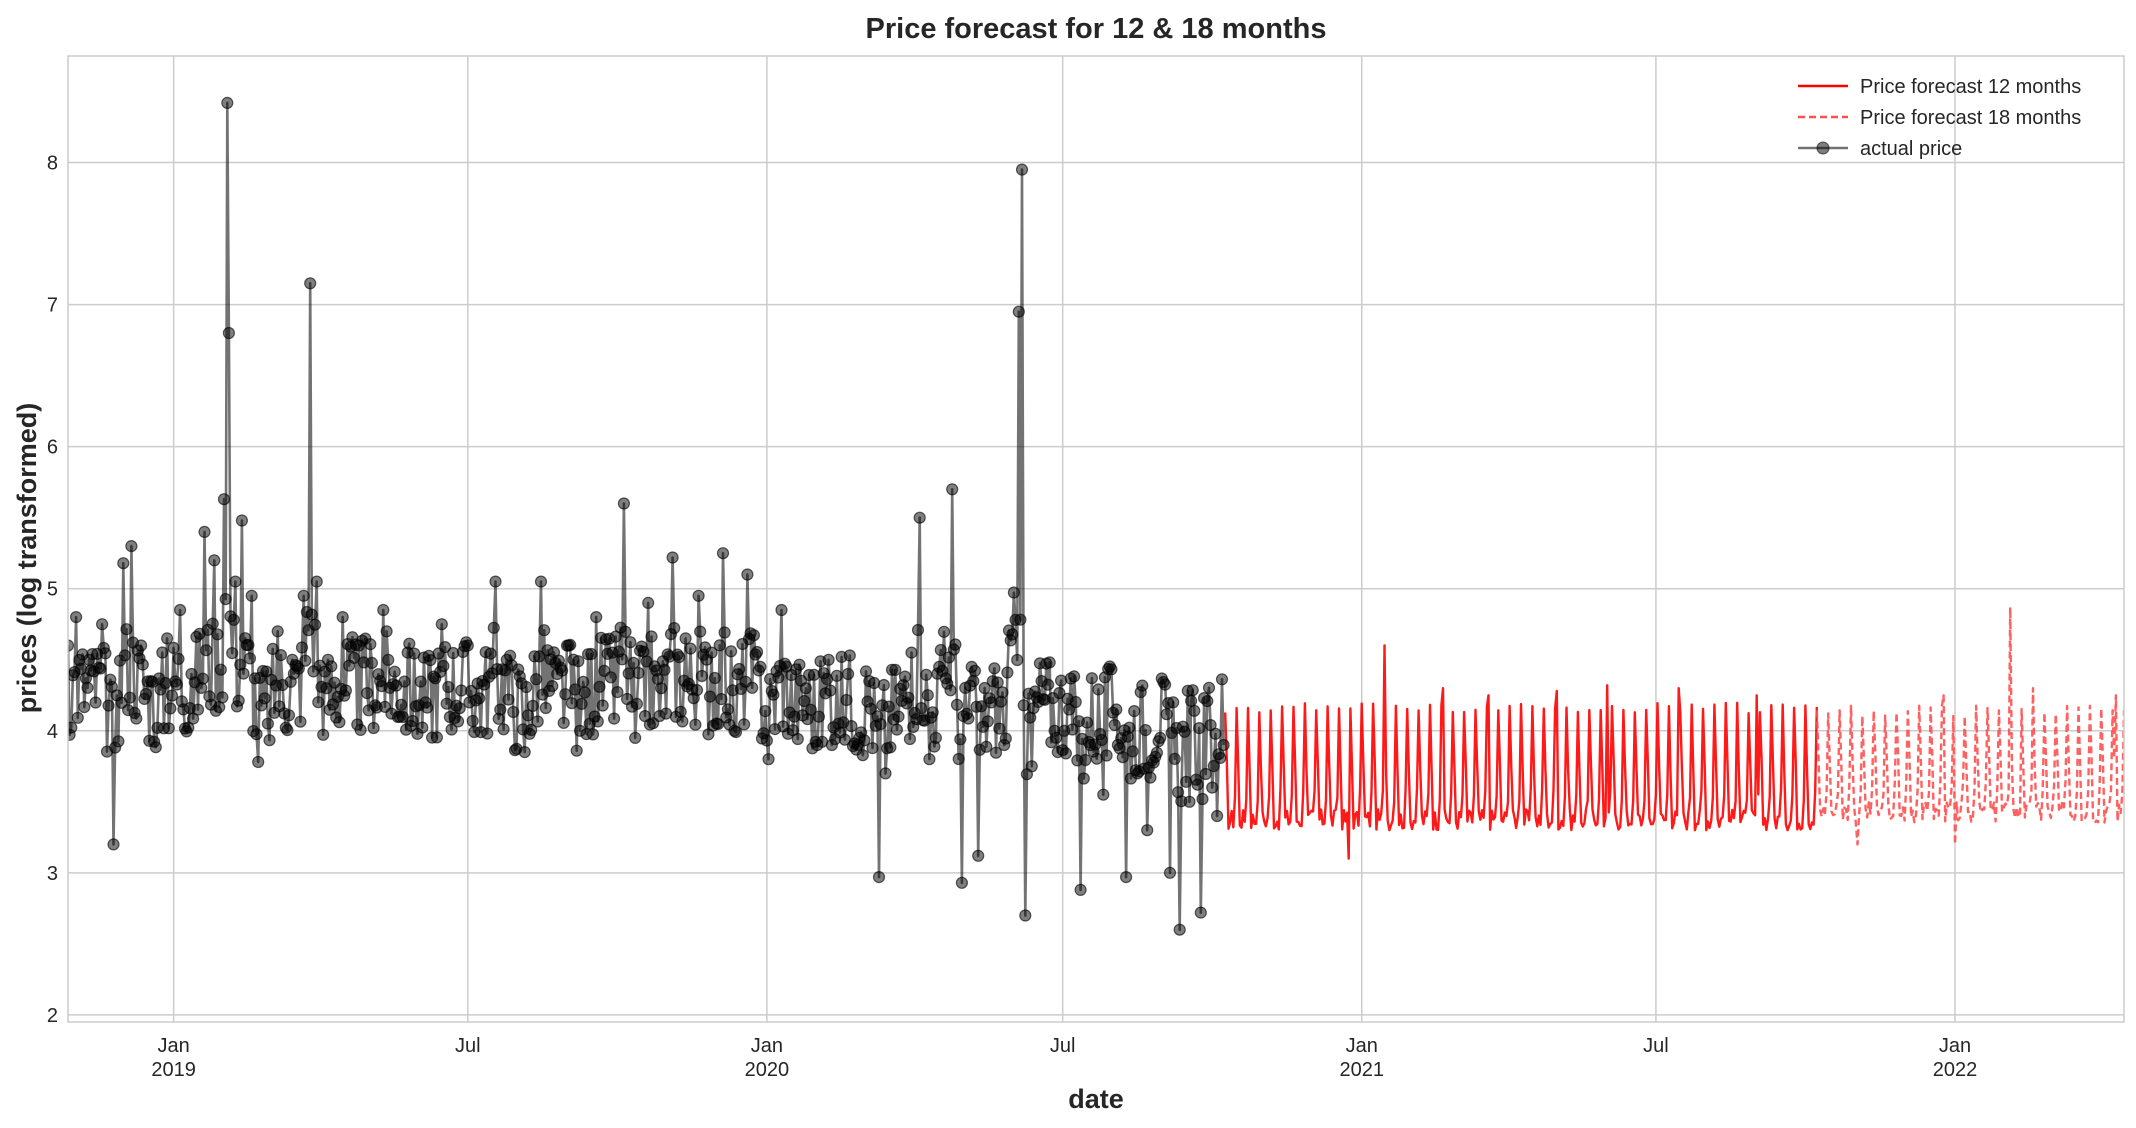 Image resolution: width=2136 pixels, height=1128 pixels. Describe the element at coordinates (52, 1016) in the screenshot. I see `y-tick-label: 2` at that location.